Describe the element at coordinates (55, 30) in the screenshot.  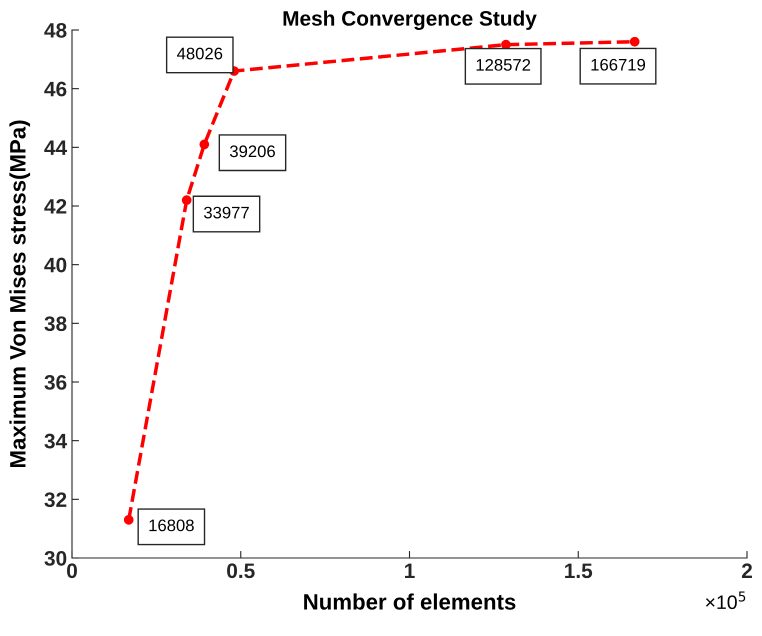
I see `y-tick-label: 48` at that location.